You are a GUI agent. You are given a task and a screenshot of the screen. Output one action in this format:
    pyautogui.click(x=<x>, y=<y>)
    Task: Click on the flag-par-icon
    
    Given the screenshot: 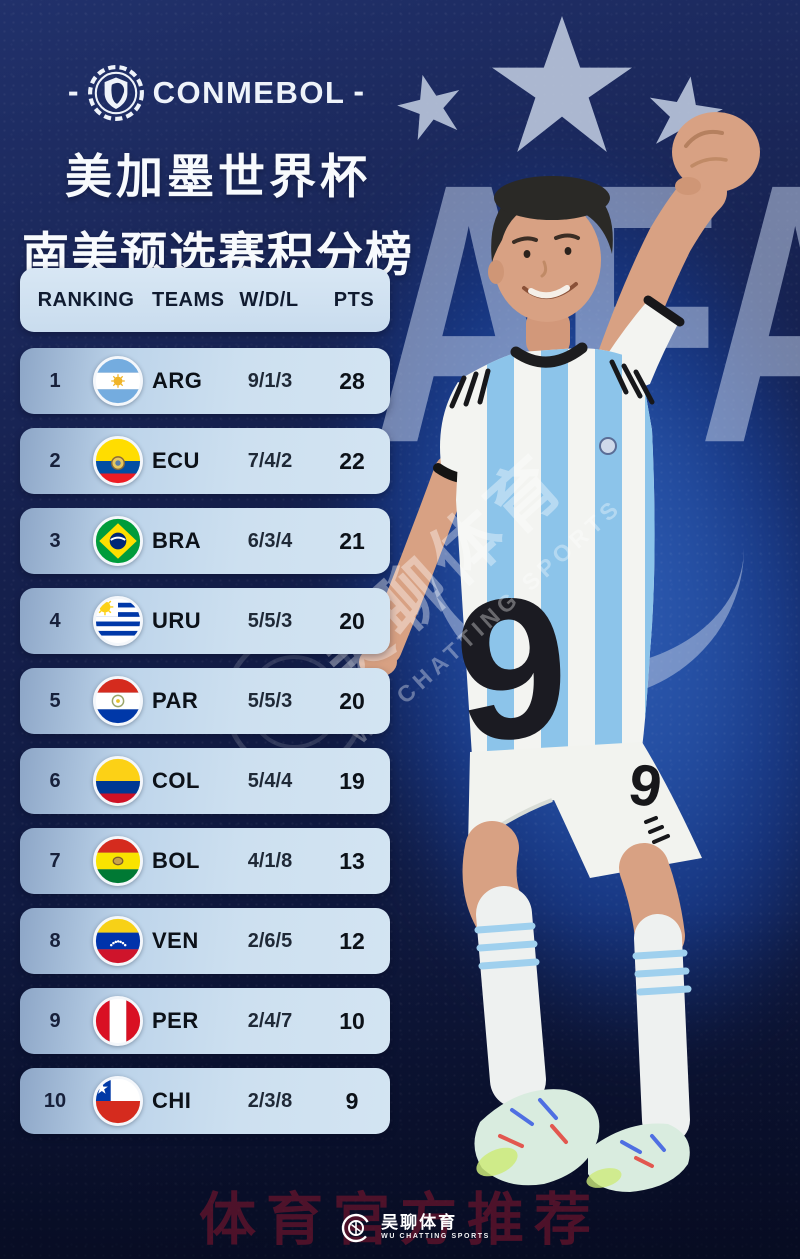 What is the action you would take?
    pyautogui.click(x=118, y=701)
    